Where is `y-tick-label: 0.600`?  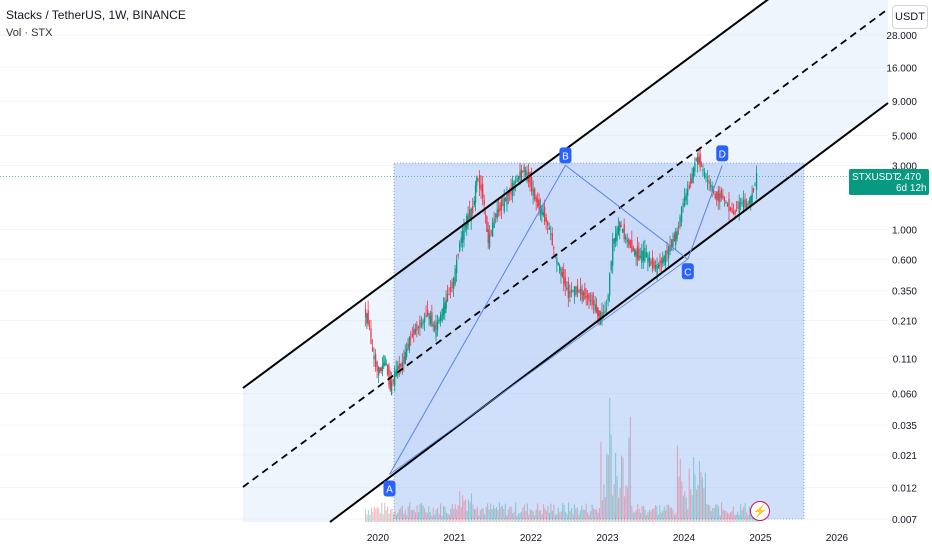
y-tick-label: 0.600 is located at coordinates (904, 260).